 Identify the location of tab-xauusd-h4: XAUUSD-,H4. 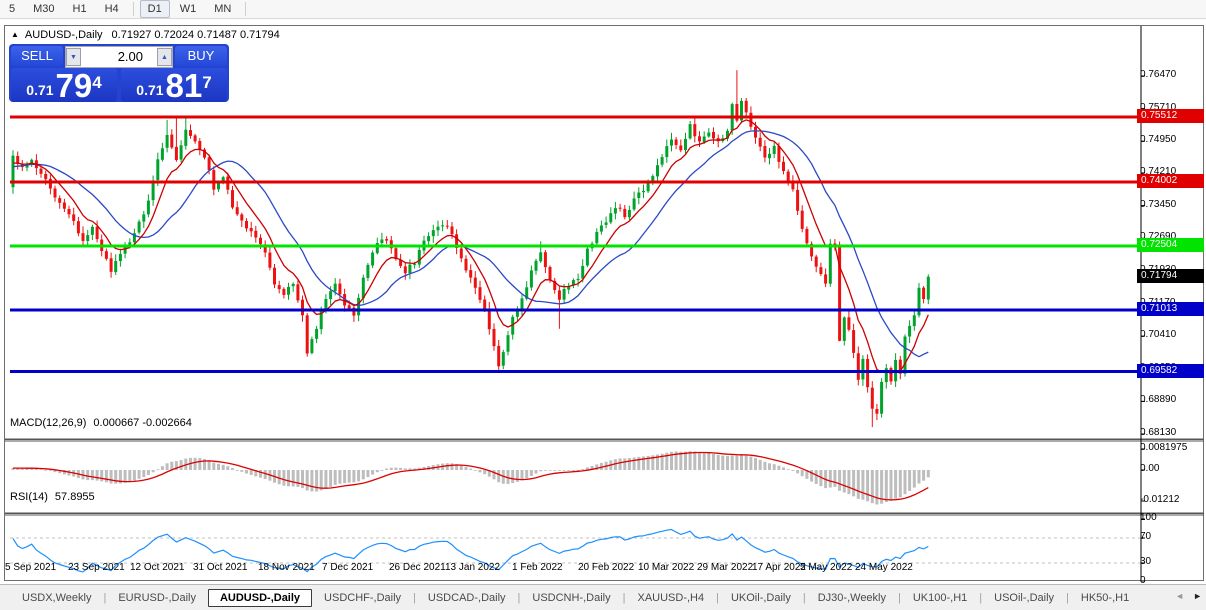
(671, 597).